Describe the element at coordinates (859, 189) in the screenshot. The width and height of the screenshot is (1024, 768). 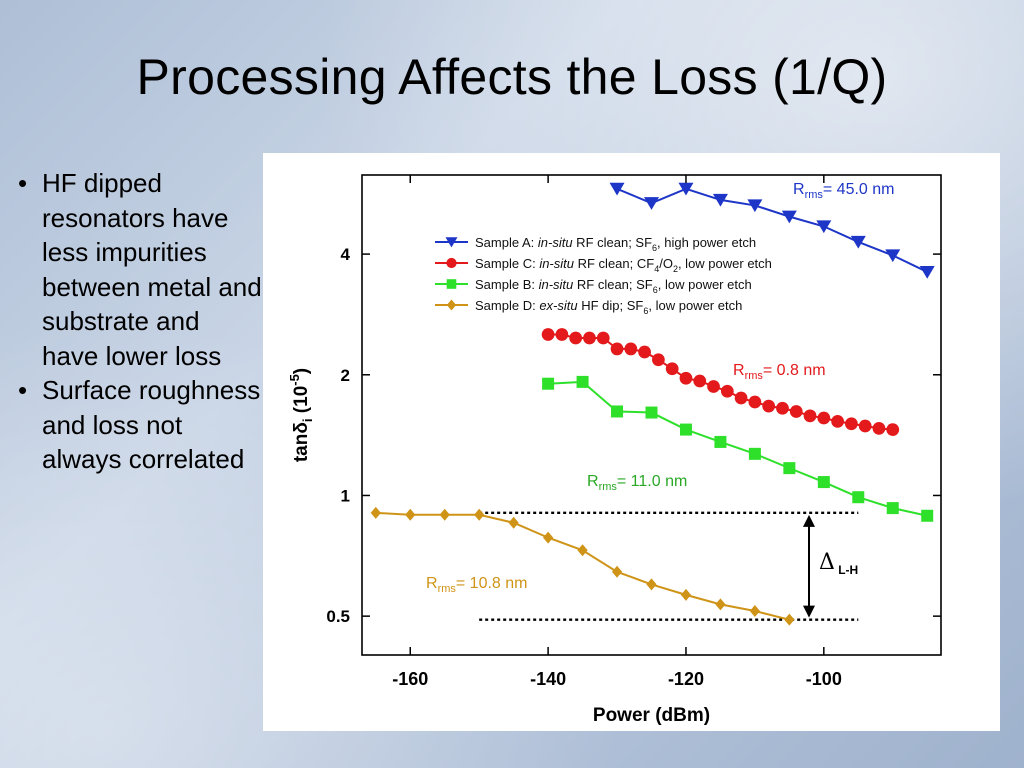
I see `annotation-value: = 45.0 nm` at that location.